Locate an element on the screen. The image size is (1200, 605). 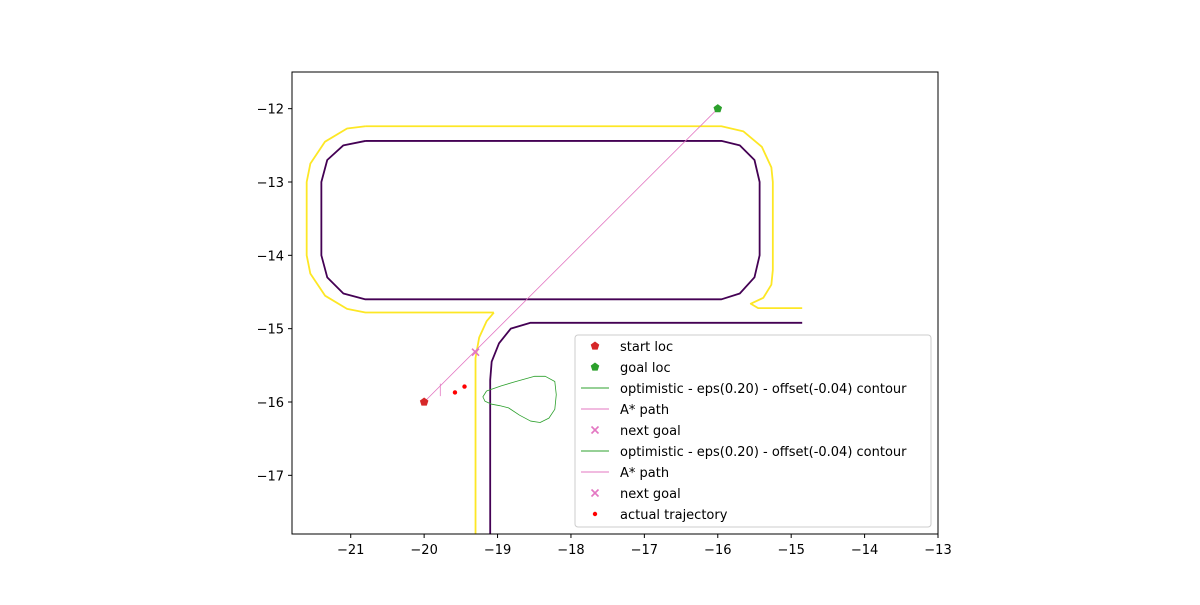
legend-label-1: goal loc is located at coordinates (645, 368).